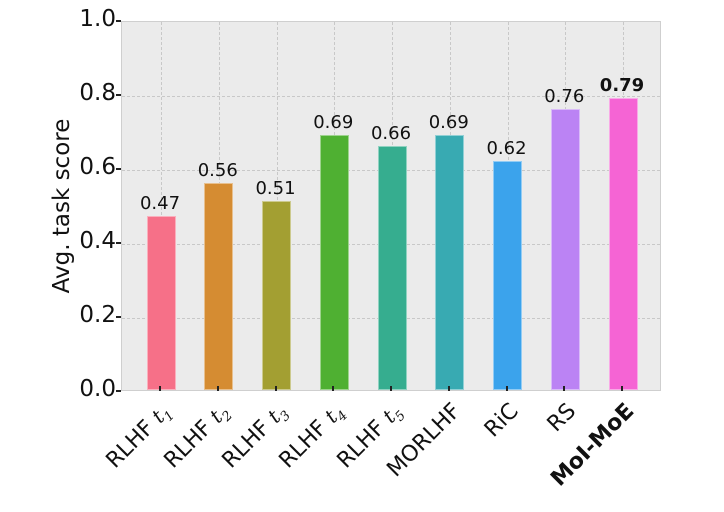  What do you see at coordinates (97, 19) in the screenshot?
I see `y-tick-label: 1.0` at bounding box center [97, 19].